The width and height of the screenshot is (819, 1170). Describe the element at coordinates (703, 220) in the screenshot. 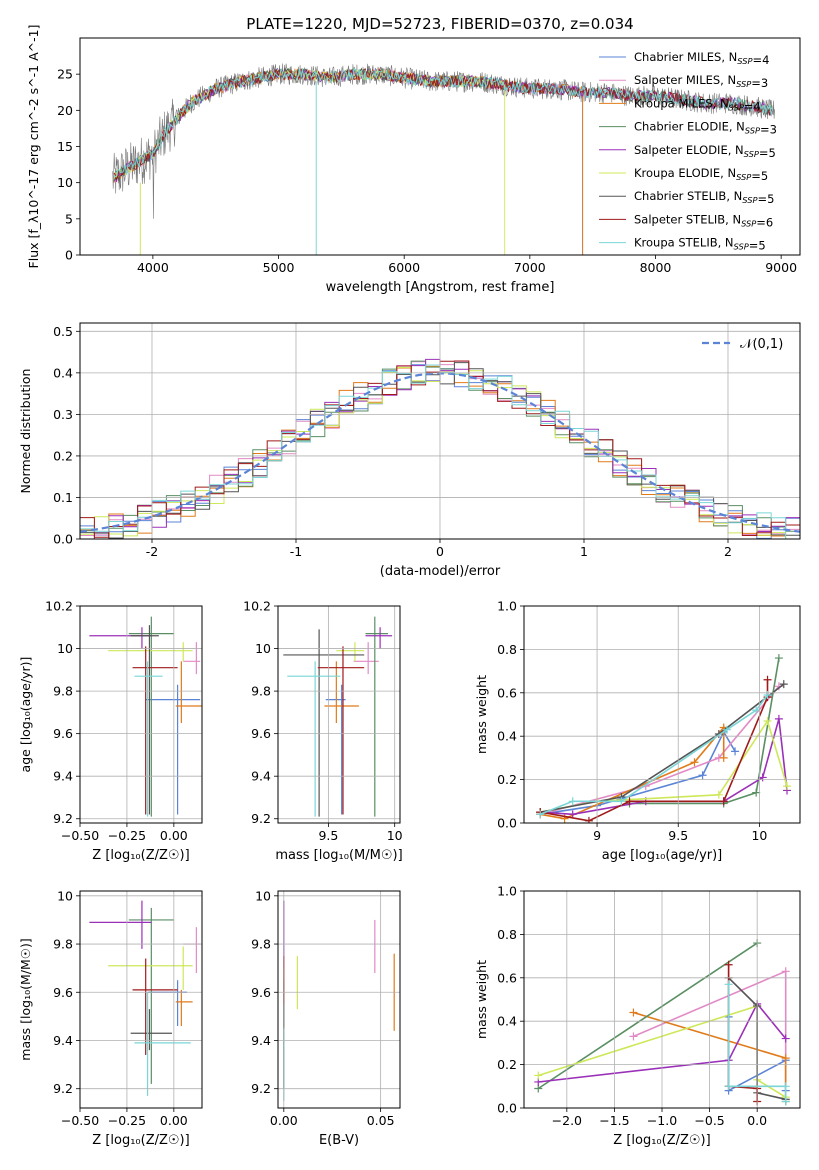

I see `legend-label: Salpeter STELIB, NSSP=6` at that location.